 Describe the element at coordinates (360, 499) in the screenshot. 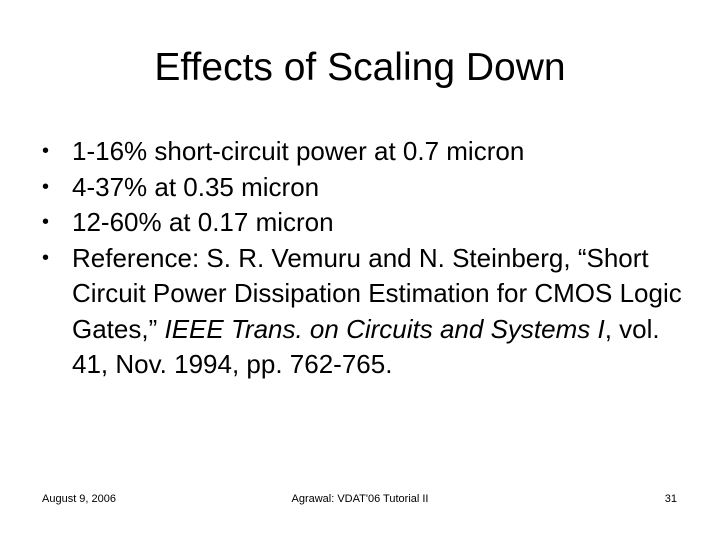

I see `footer-center-text: Agrawal: VDAT'06 Tutorial II` at that location.